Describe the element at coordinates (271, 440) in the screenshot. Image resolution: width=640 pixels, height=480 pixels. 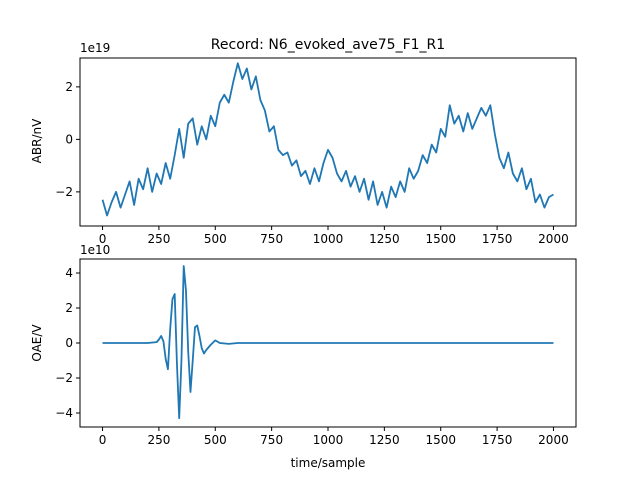
I see `oae-x-tick-label: 750` at that location.